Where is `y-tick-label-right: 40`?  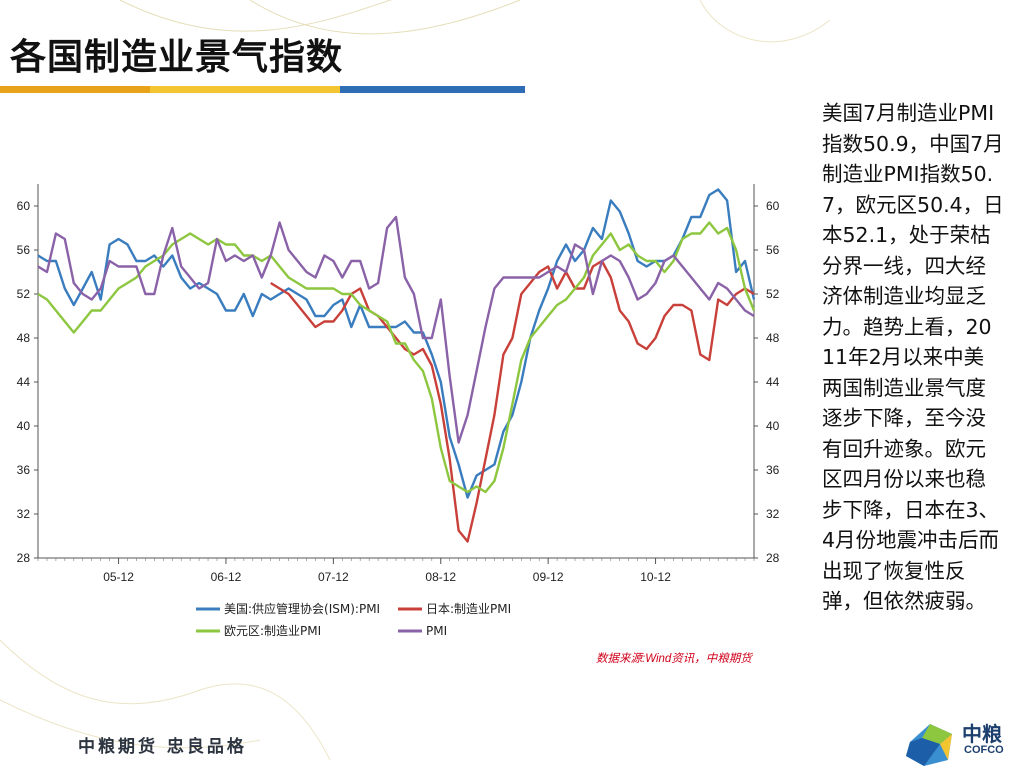
y-tick-label-right: 40 is located at coordinates (773, 426).